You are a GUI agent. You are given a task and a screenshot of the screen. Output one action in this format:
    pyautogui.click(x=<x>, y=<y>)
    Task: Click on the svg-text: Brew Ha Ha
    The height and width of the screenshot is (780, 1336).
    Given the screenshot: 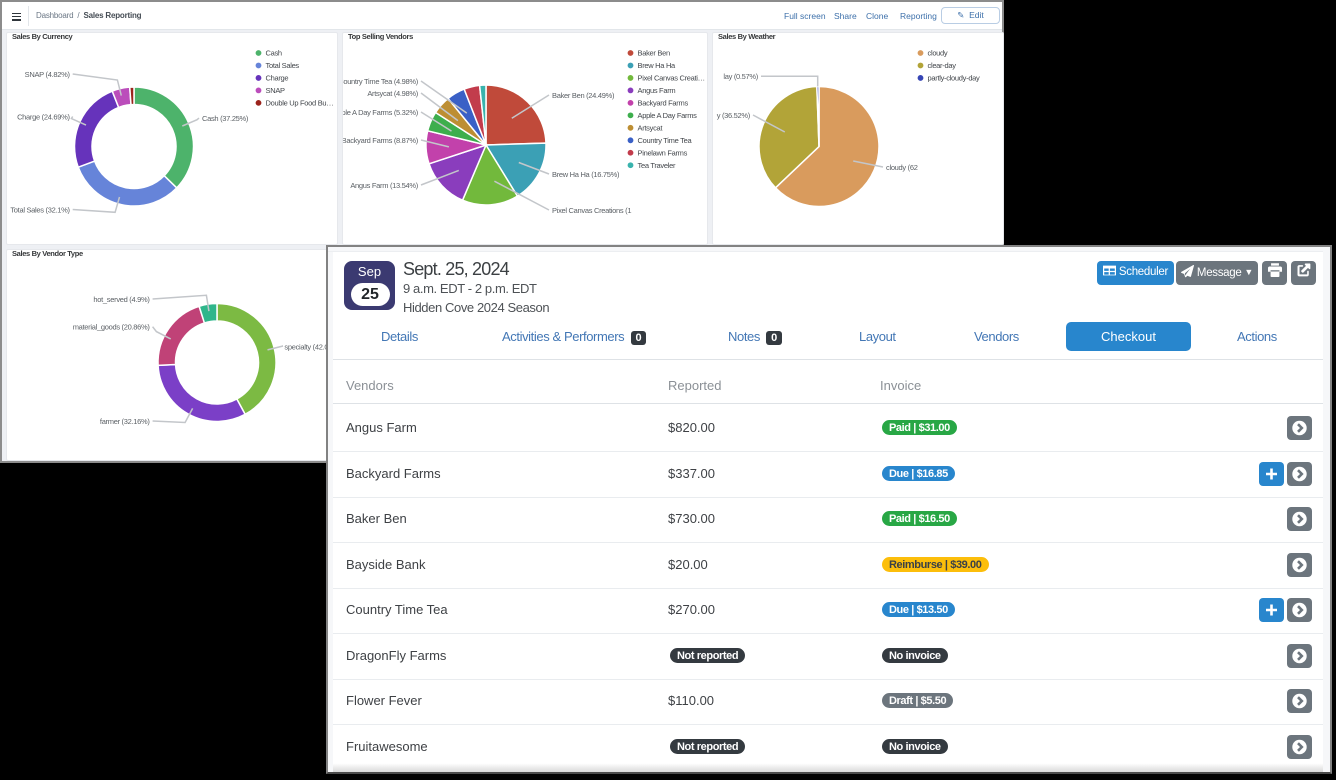 What is the action you would take?
    pyautogui.click(x=657, y=65)
    